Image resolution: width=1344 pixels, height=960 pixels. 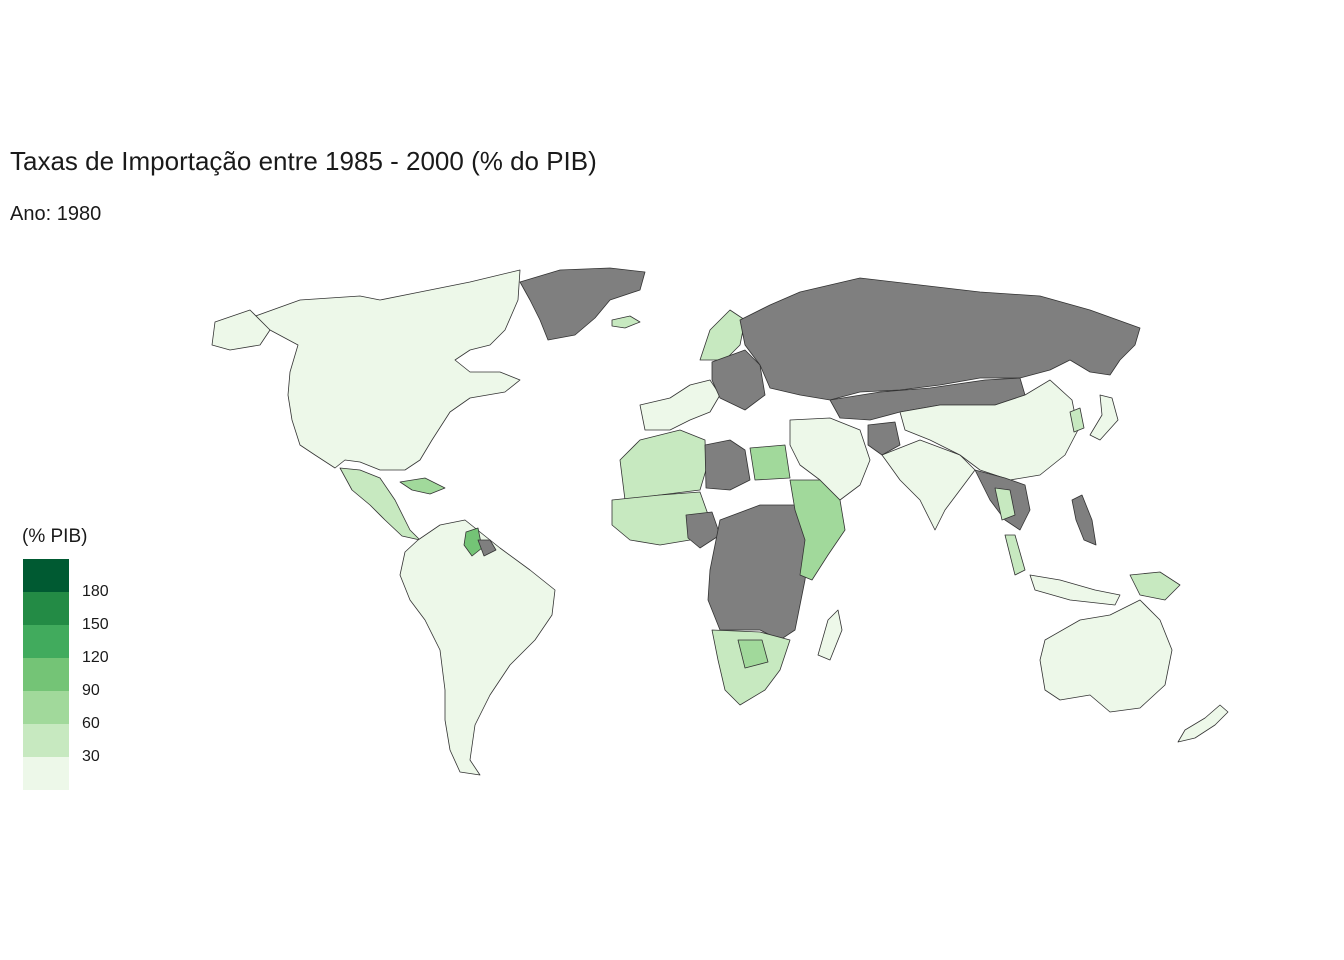 I want to click on region-north-america, so click(x=385, y=370).